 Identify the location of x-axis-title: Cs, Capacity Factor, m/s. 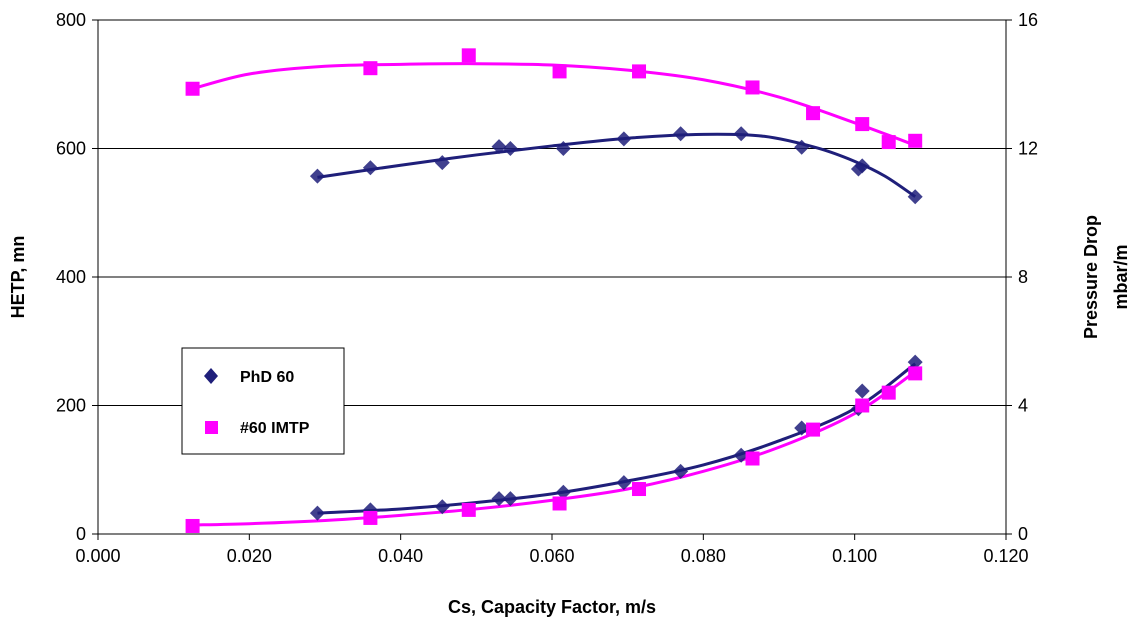
(552, 607).